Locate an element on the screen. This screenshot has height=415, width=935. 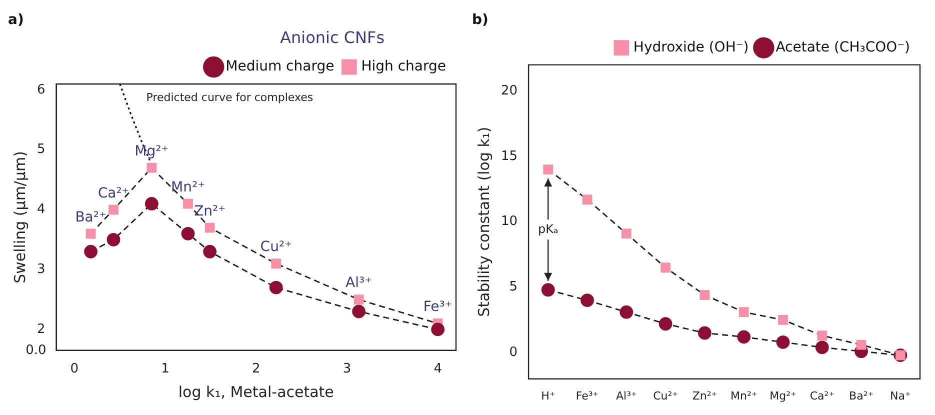
x-tick-label: H⁺ is located at coordinates (548, 395).